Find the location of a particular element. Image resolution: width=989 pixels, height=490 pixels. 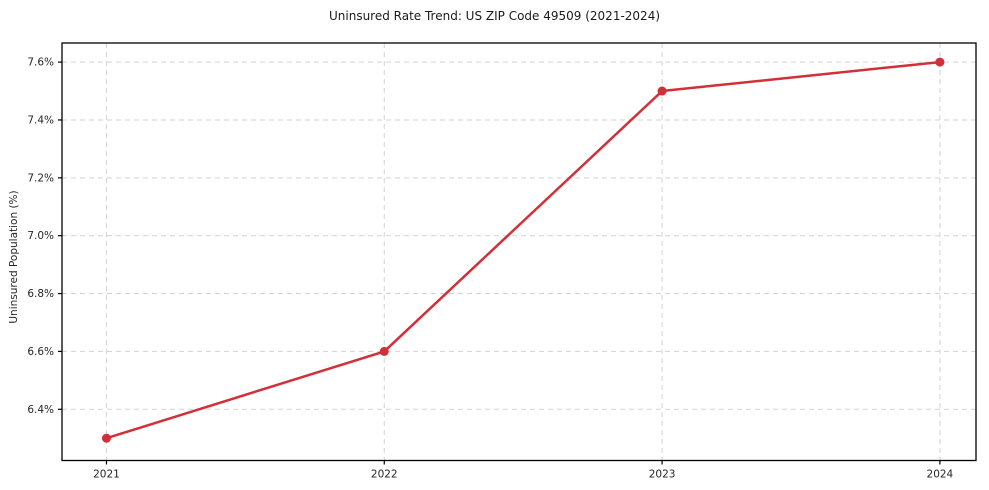

y-tick-label-7.0%: 7.0% is located at coordinates (40, 236).